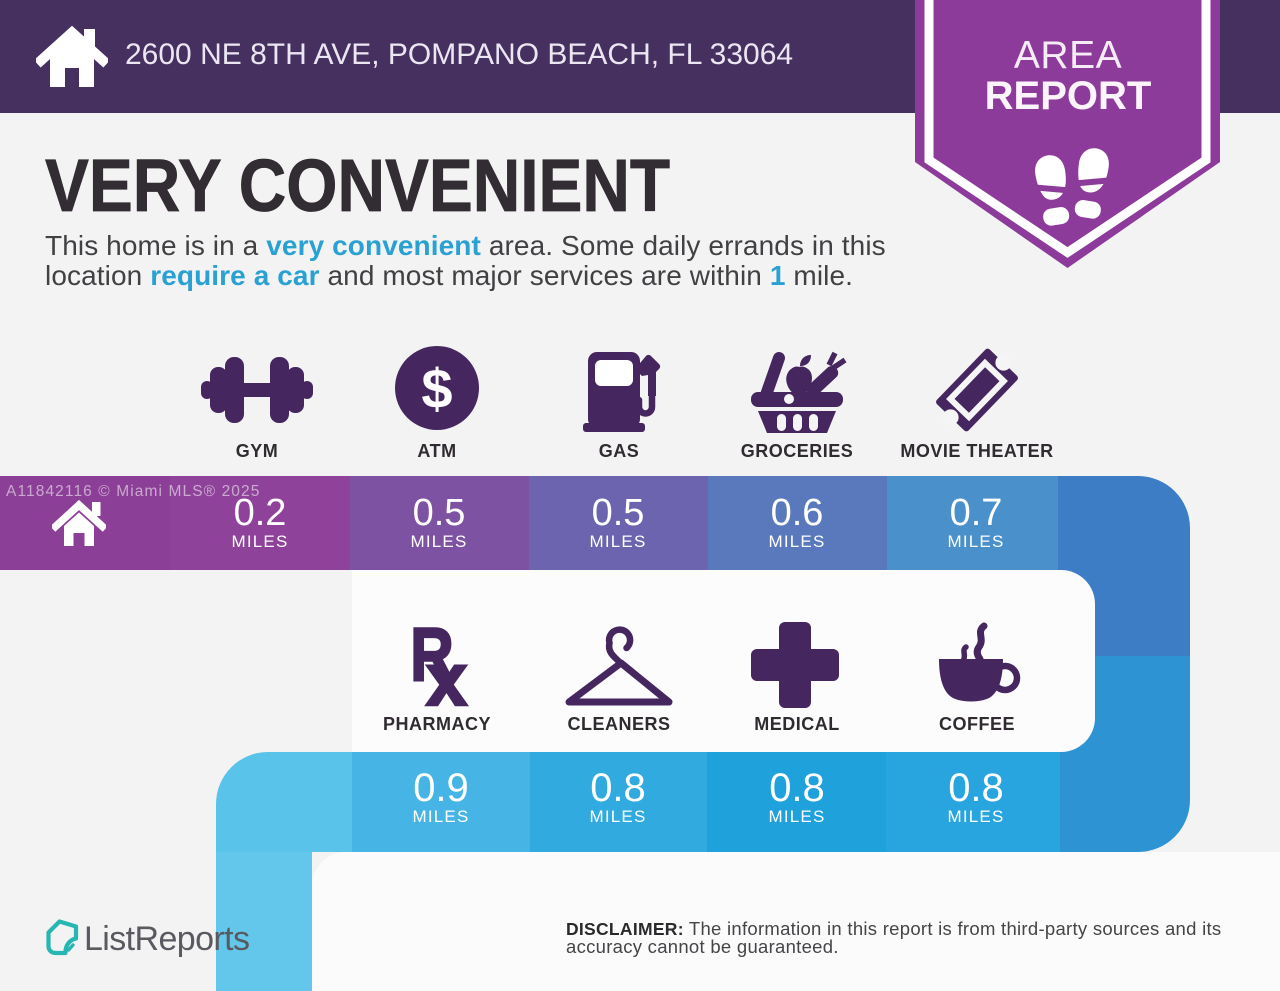 This screenshot has height=991, width=1280. I want to click on svg-text: x, so click(446, 678).